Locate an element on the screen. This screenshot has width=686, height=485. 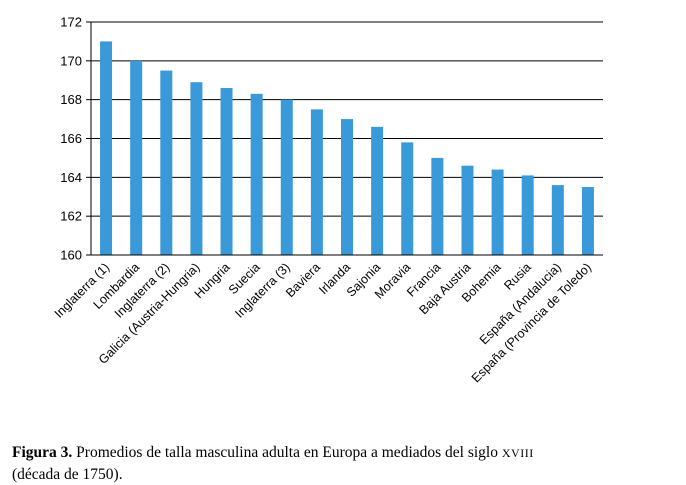
y-tick-label: 164 is located at coordinates (71, 177).